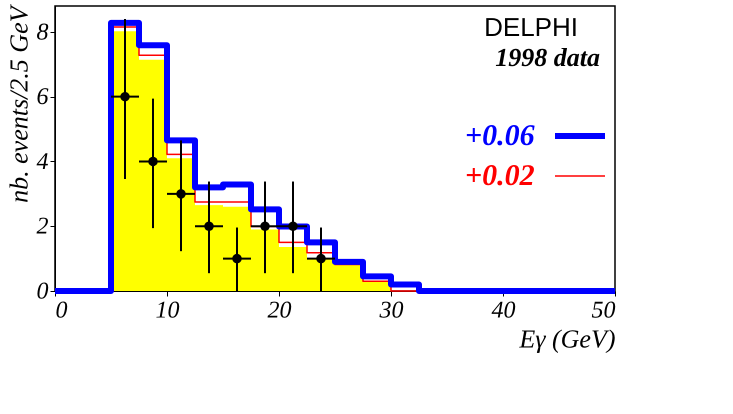 The image size is (733, 414). What do you see at coordinates (547, 57) in the screenshot?
I see `annotation: 1998 data` at bounding box center [547, 57].